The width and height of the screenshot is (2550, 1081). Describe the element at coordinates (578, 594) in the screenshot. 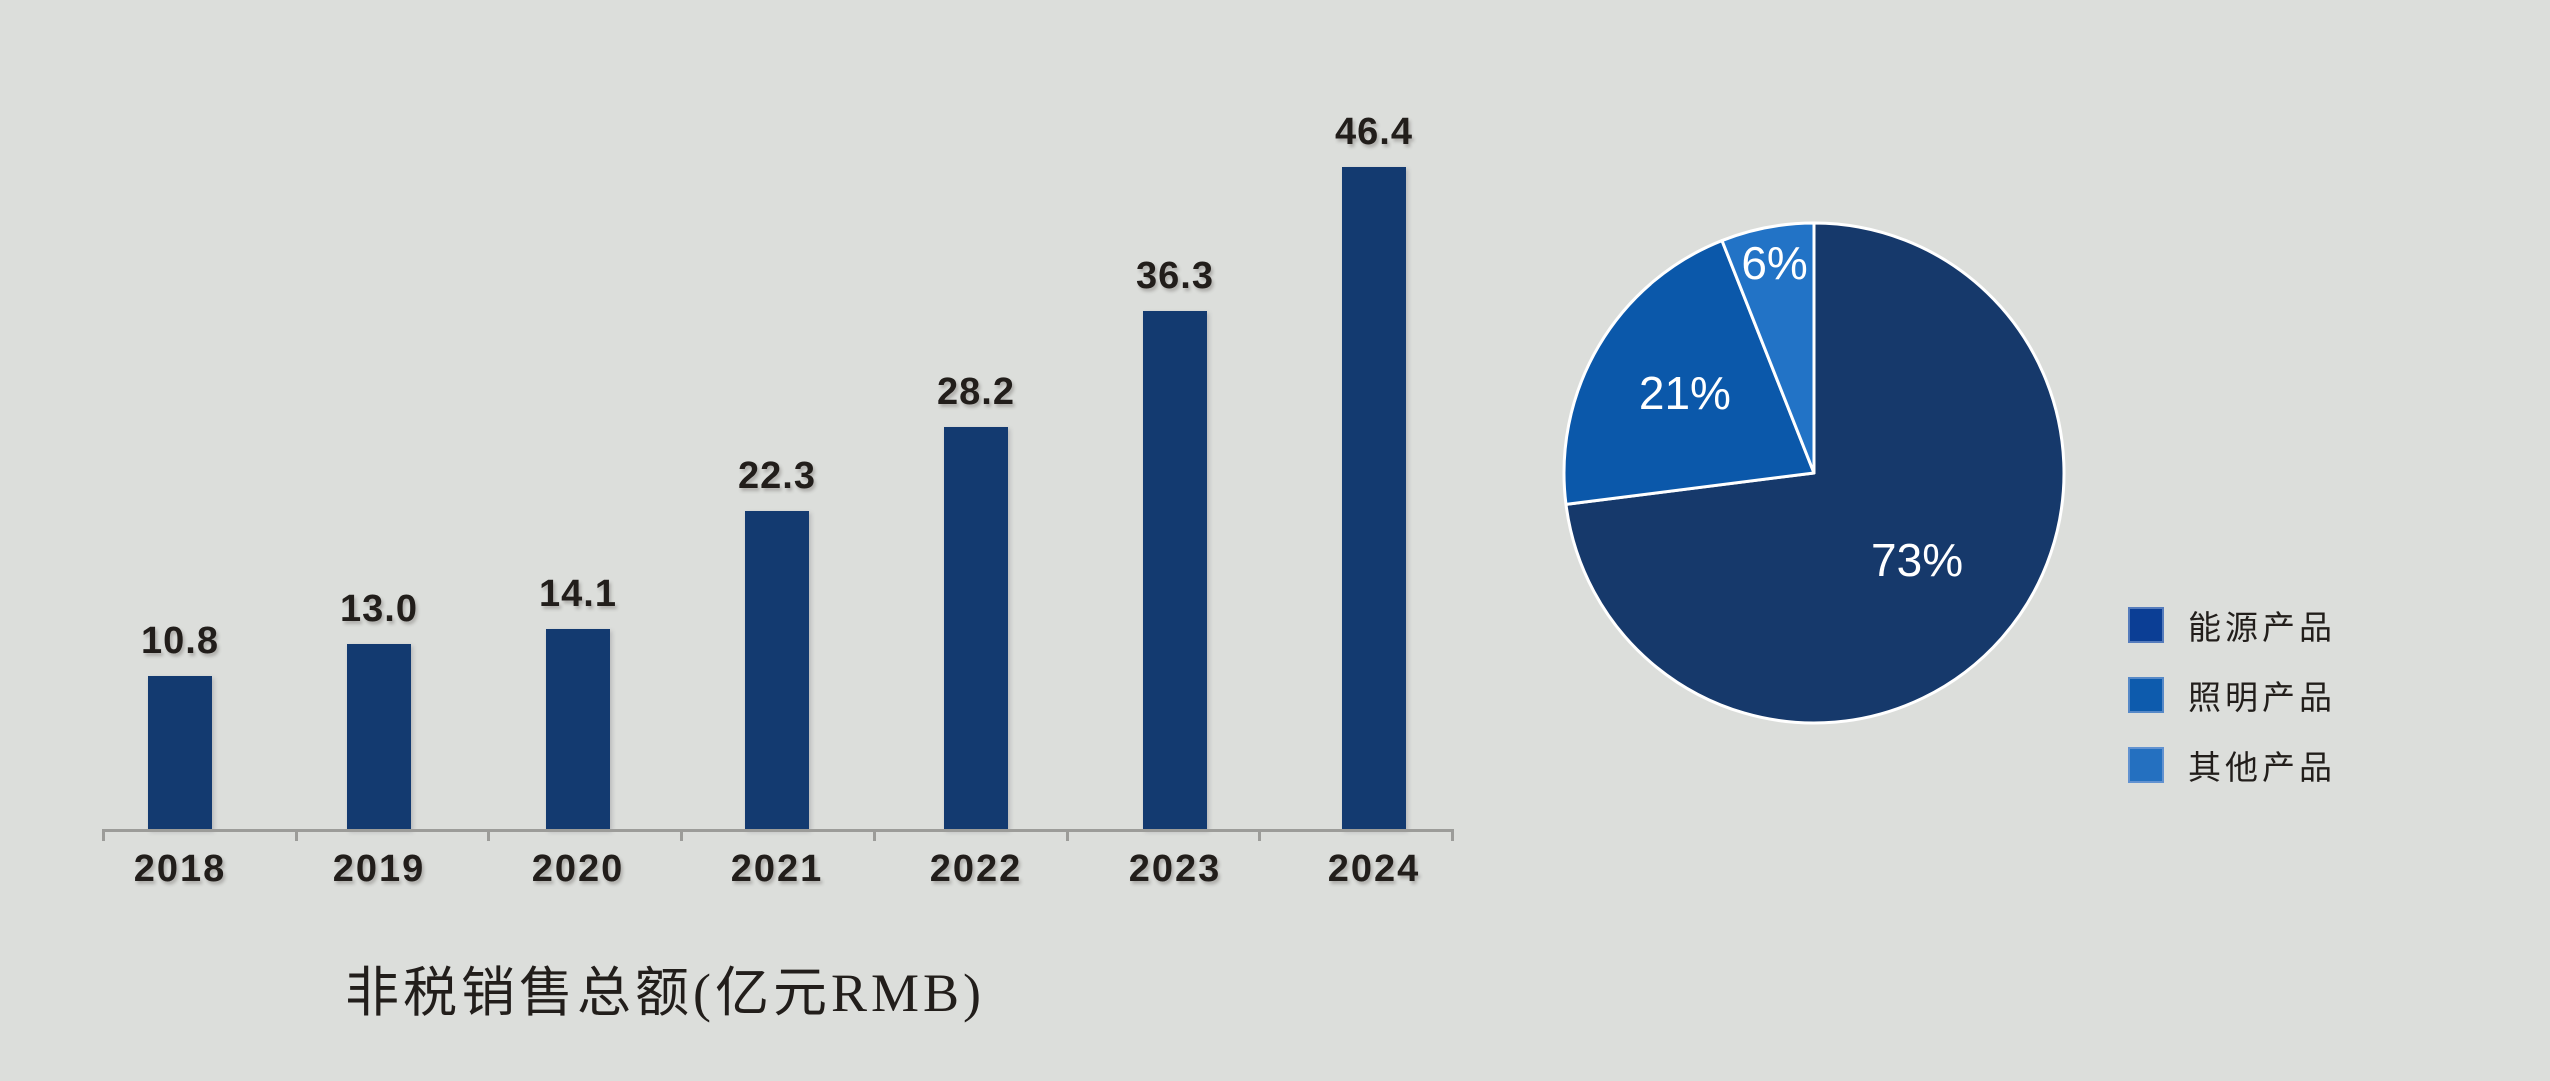

I see `bar-value-label: 14.1` at that location.